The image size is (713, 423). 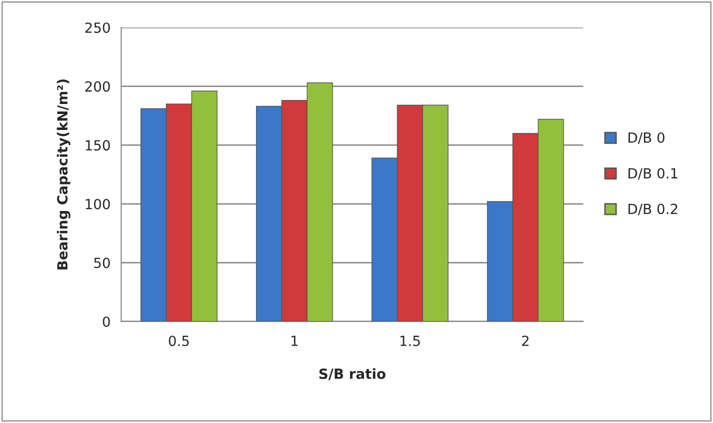 I want to click on x-axis-title: S/B ratio, so click(x=352, y=374).